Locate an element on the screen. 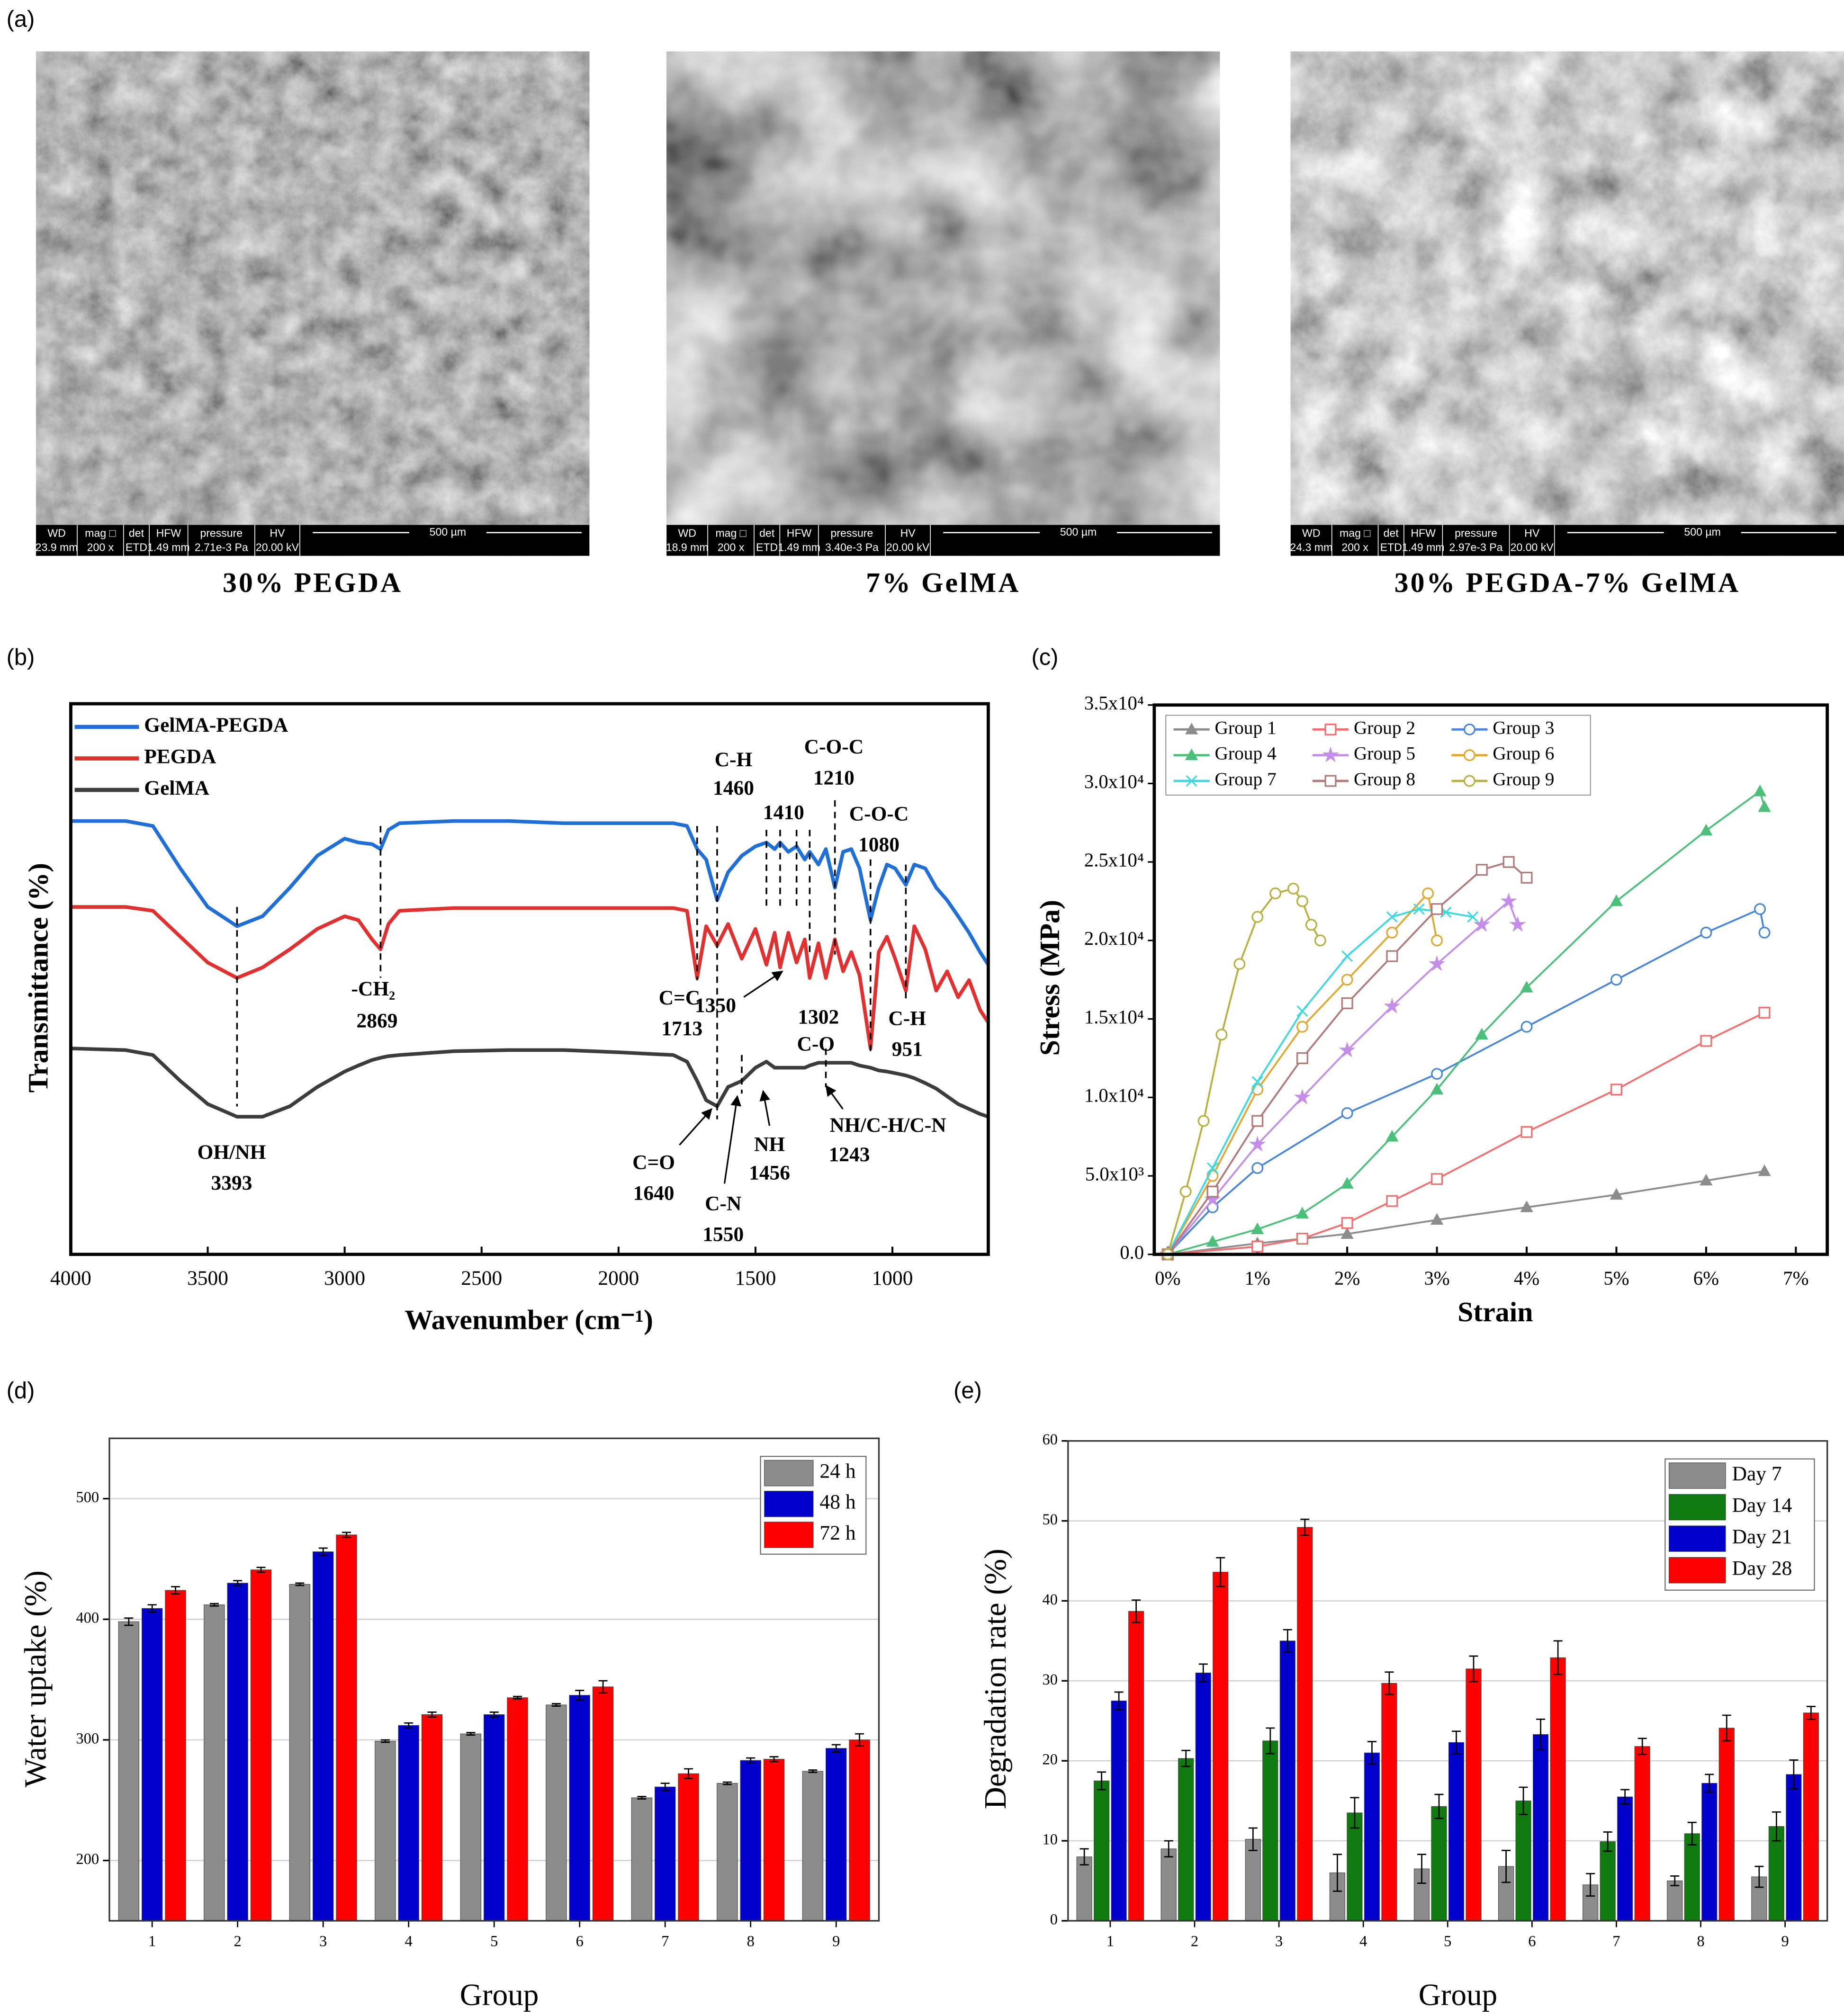  scale-bg is located at coordinates (1078, 532).